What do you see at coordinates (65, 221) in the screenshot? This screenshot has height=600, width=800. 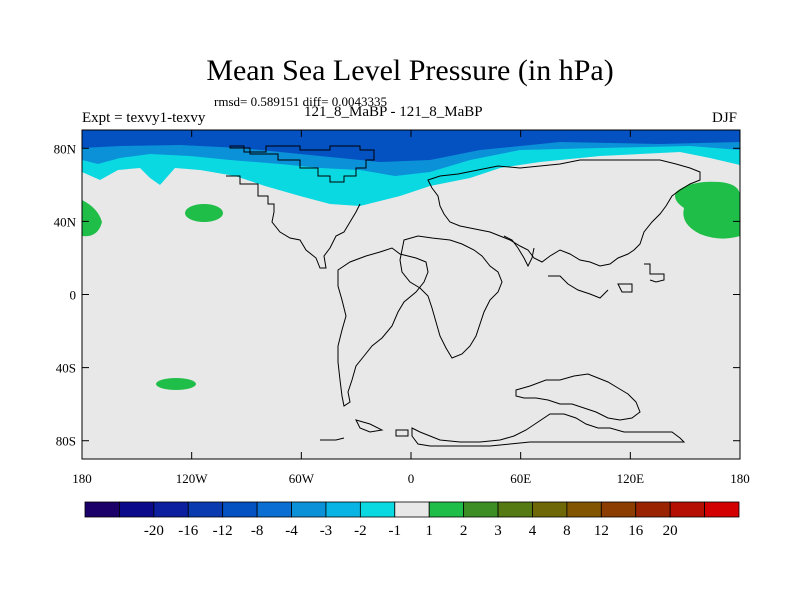 I see `y-tick-label: 40N` at bounding box center [65, 221].